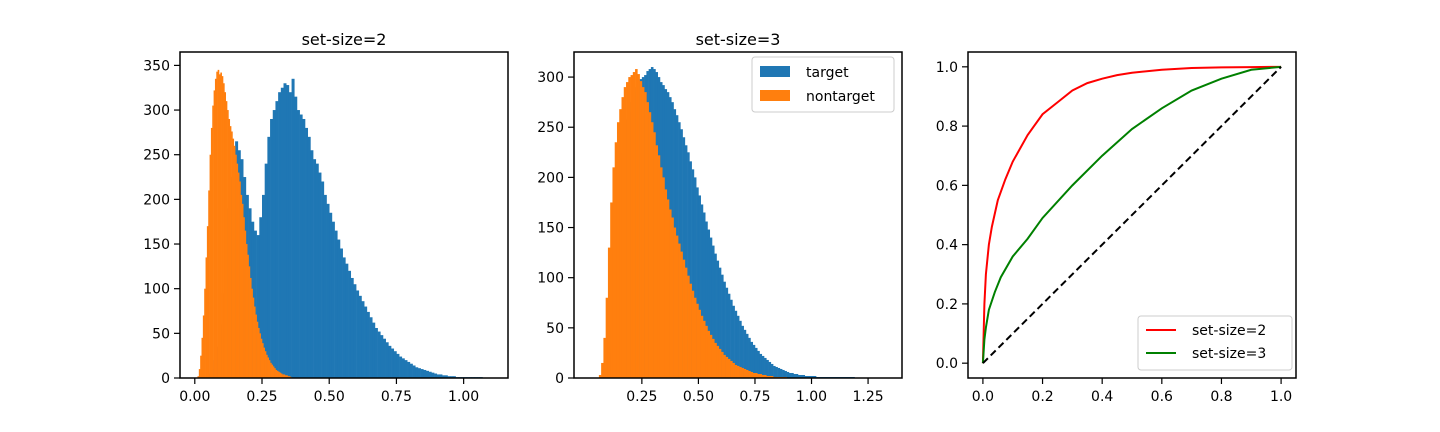 The image size is (1440, 432). I want to click on y-tick-label: 0.8, so click(947, 127).